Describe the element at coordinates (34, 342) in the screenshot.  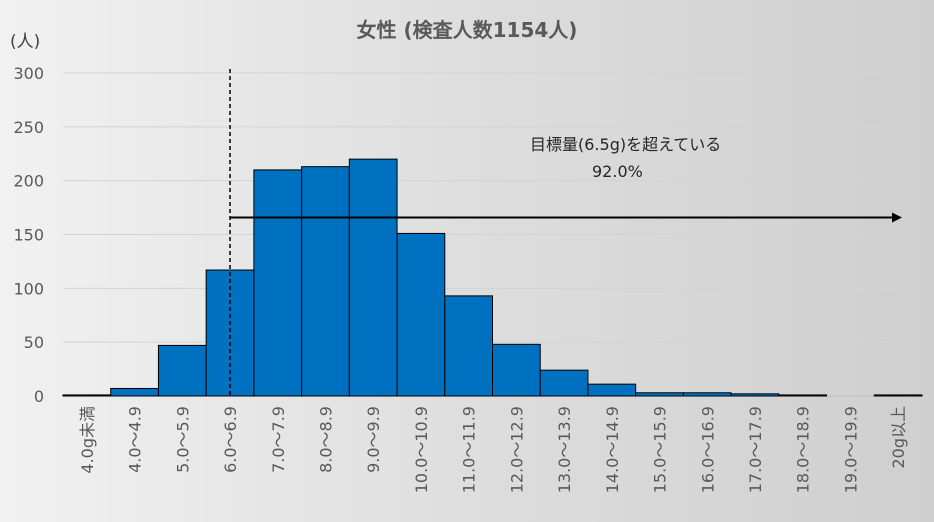
I see `y-tick-label: 50` at that location.